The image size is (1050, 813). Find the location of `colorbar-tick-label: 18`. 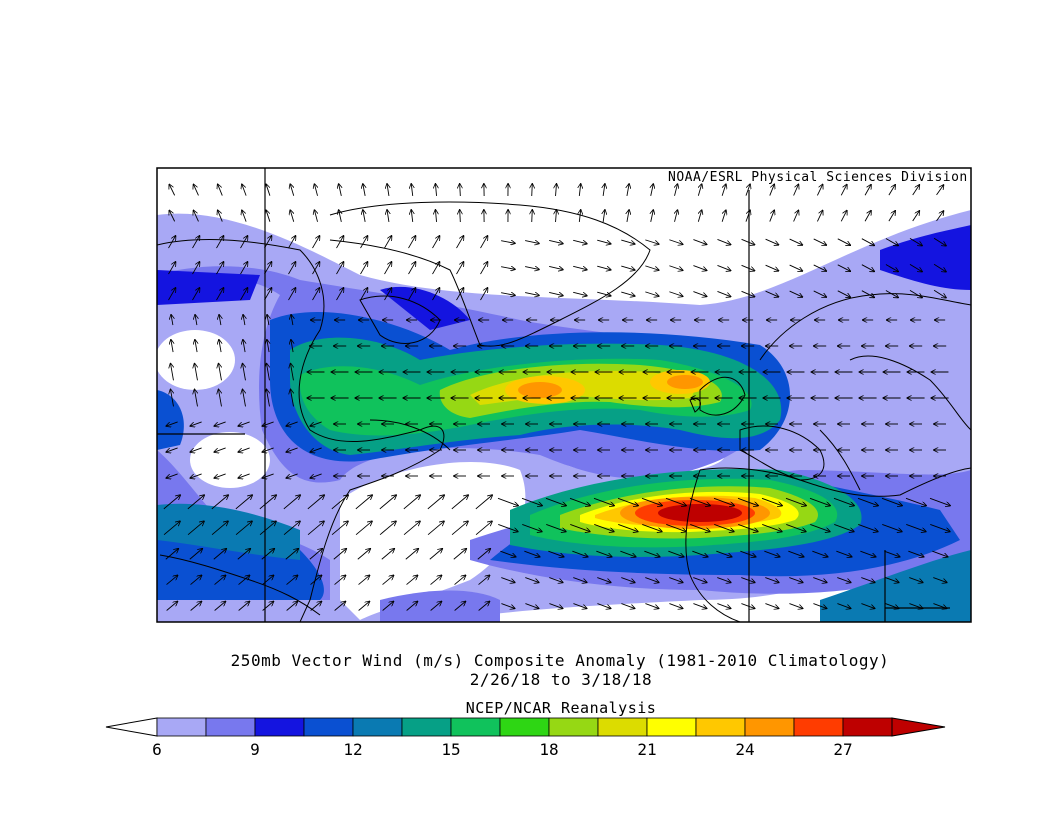

colorbar-tick-label: 18 is located at coordinates (549, 749).